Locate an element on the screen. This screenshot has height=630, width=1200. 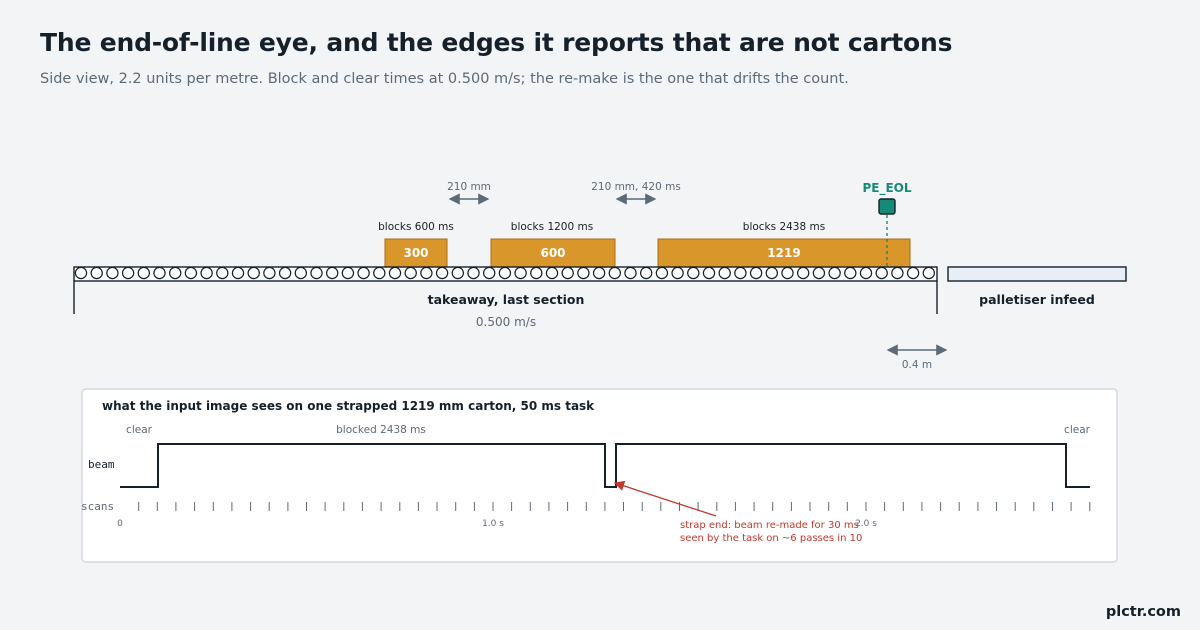
carton-block-label-2: blocks 1200 ms is located at coordinates (552, 227).